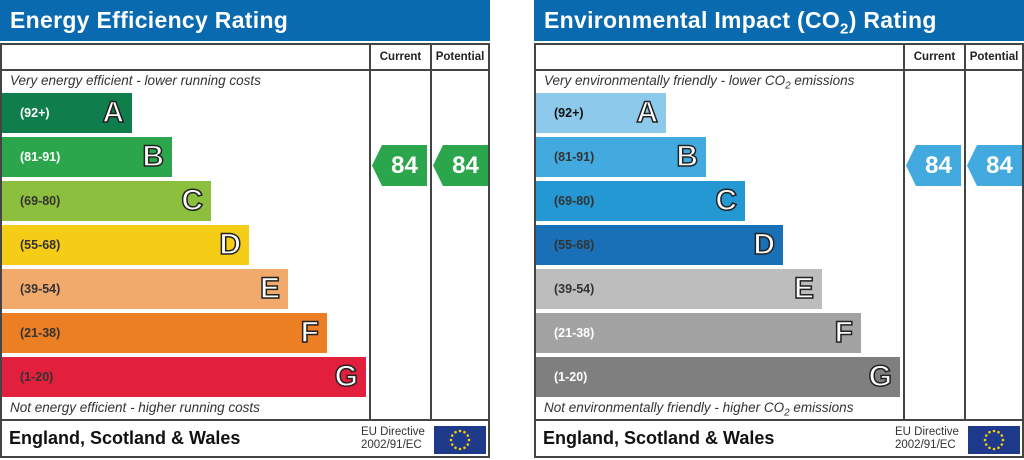  I want to click on chart-title: Energy Efficiency Rating, so click(245, 20).